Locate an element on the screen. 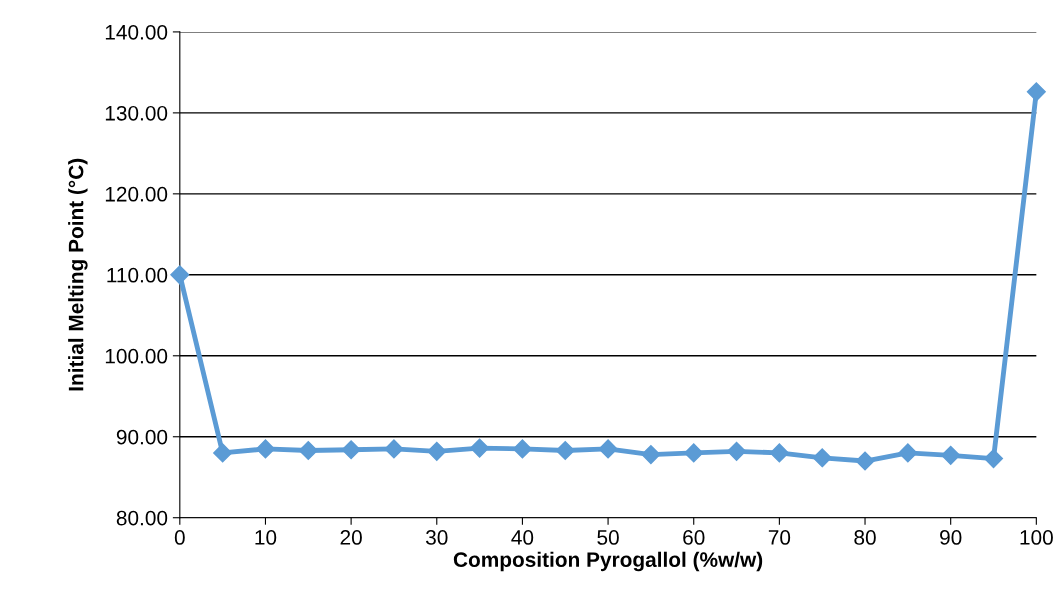  x-tick-label: 100 is located at coordinates (1036, 537).